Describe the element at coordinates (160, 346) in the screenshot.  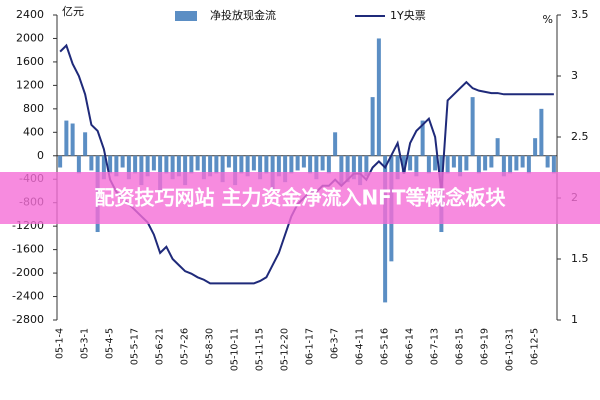
I see `x-tick-label: 05-6-21` at that location.